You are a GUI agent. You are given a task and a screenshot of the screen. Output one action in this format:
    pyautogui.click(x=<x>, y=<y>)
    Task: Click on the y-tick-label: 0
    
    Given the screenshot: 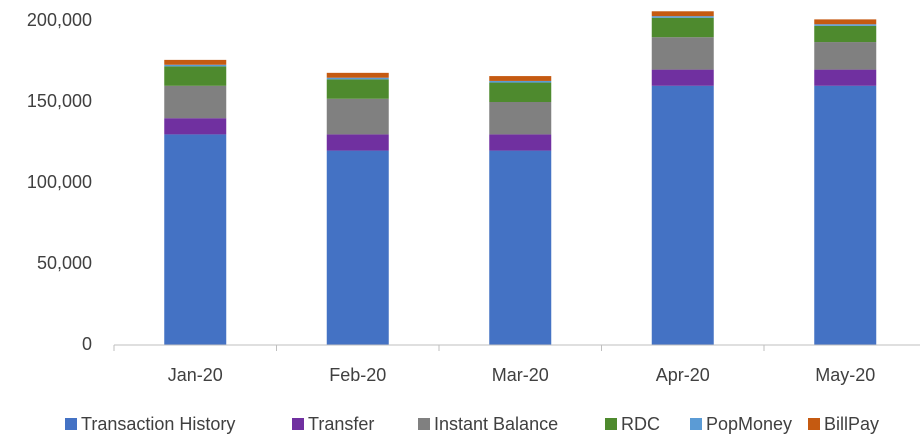 What is the action you would take?
    pyautogui.click(x=87, y=344)
    